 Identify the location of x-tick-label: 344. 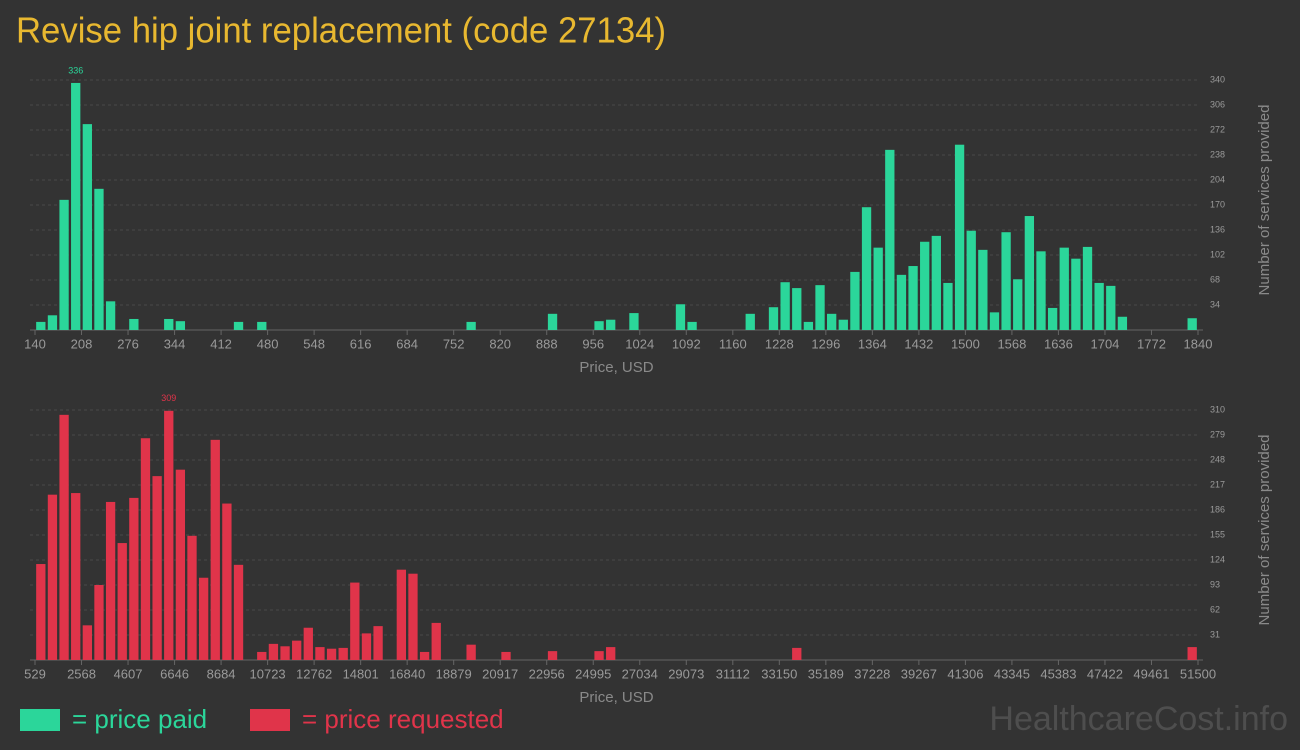
(175, 343).